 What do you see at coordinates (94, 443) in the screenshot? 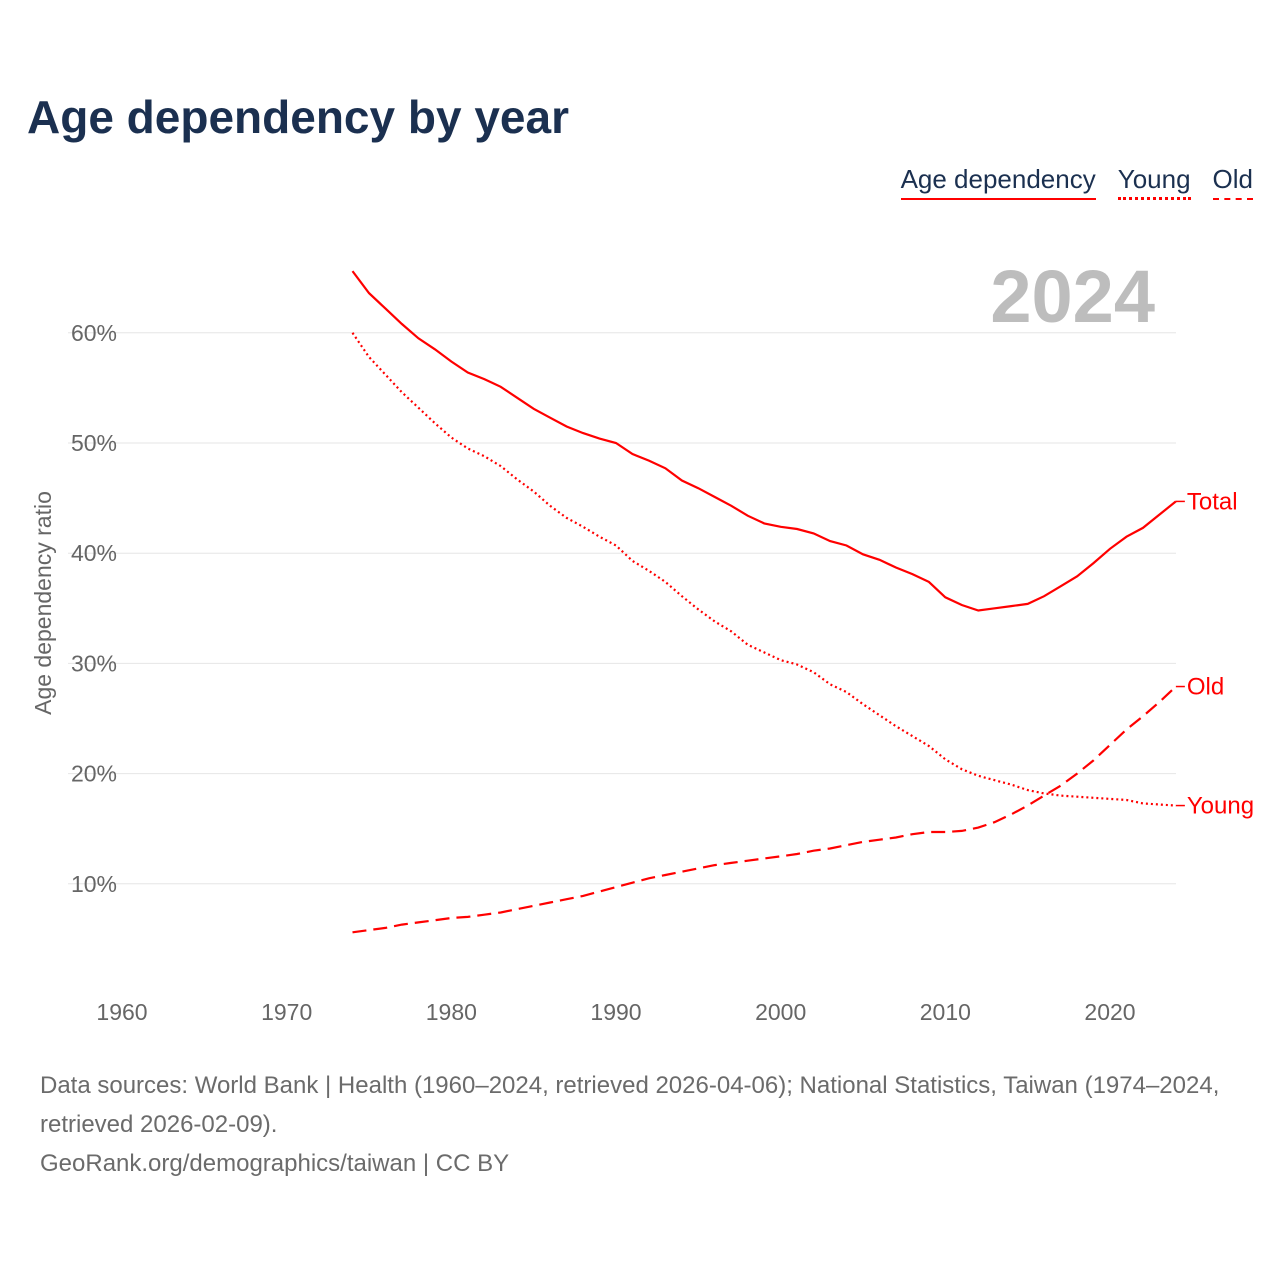
I see `y-tick-label: 50%` at bounding box center [94, 443].